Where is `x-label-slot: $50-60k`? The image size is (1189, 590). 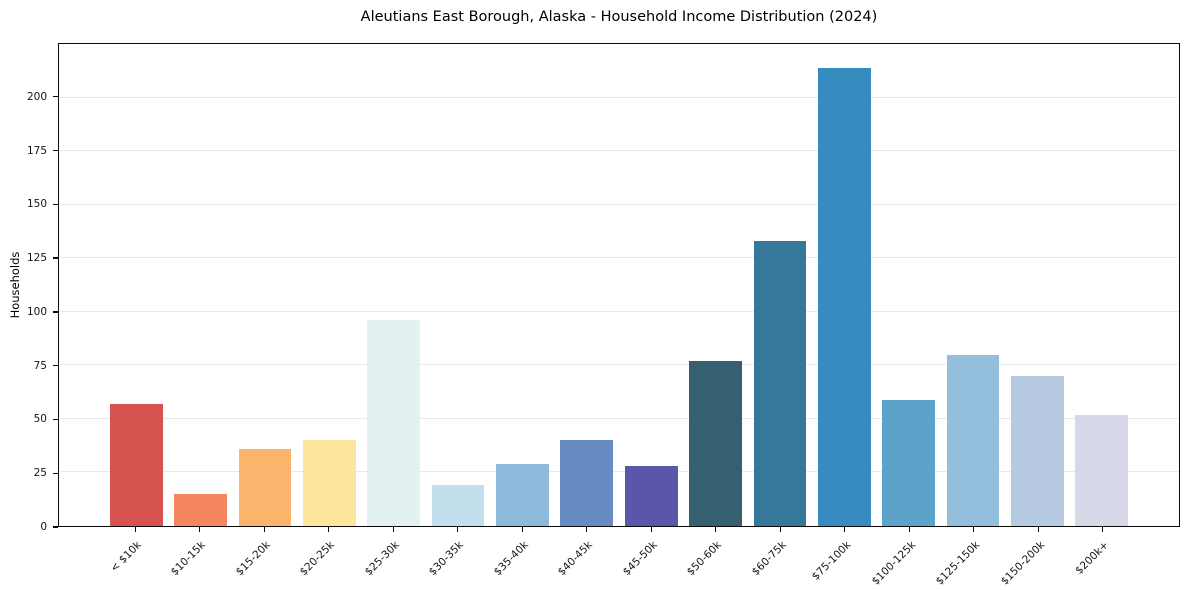 x-label-slot: $50-60k is located at coordinates (716, 562).